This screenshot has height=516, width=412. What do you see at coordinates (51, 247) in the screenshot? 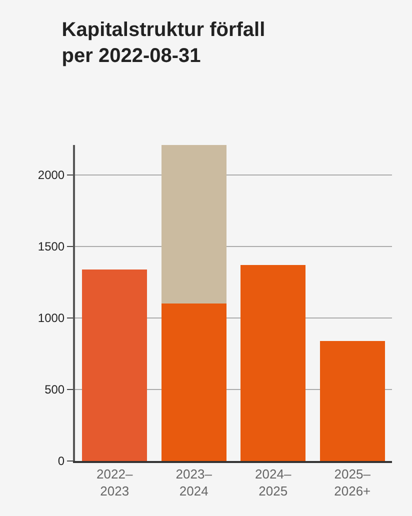
I see `y-tick-label: 1500` at bounding box center [51, 247].